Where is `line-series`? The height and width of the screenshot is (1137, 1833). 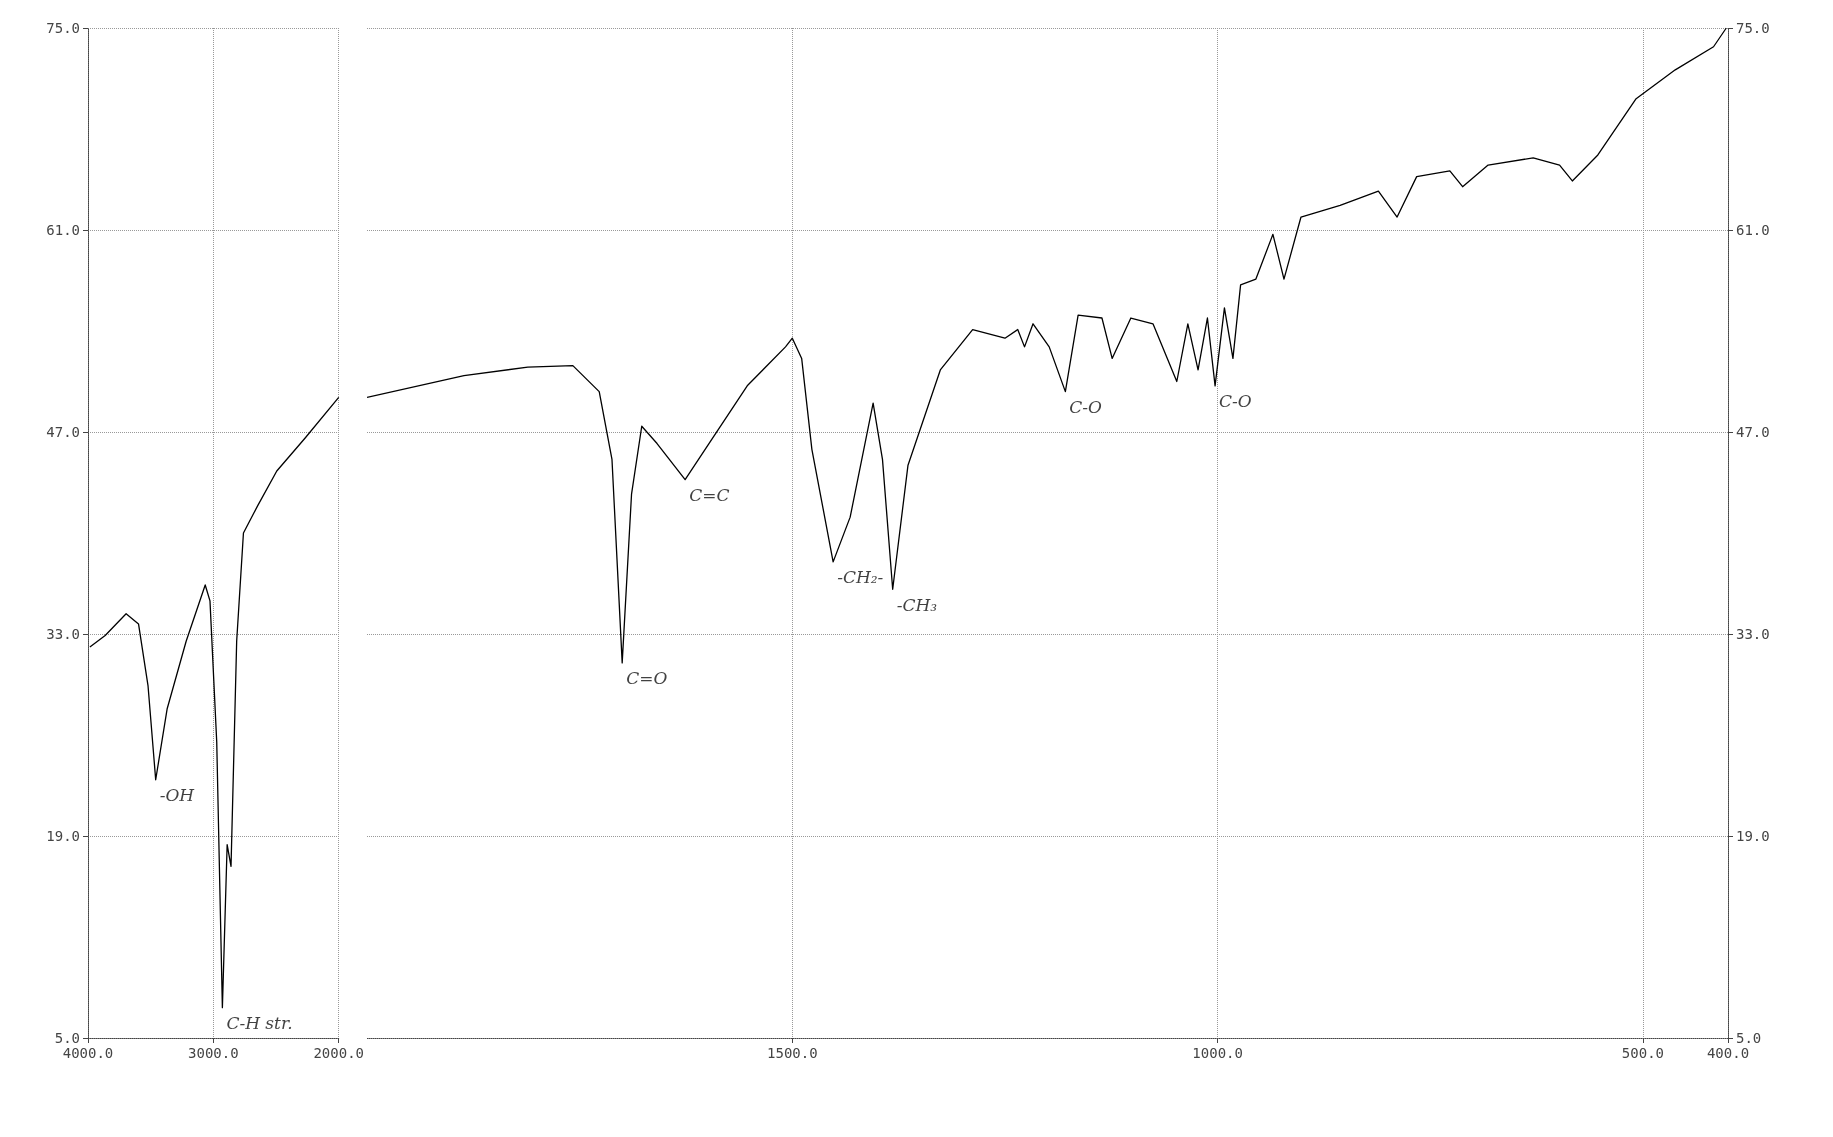
line-series is located at coordinates (214, 702).